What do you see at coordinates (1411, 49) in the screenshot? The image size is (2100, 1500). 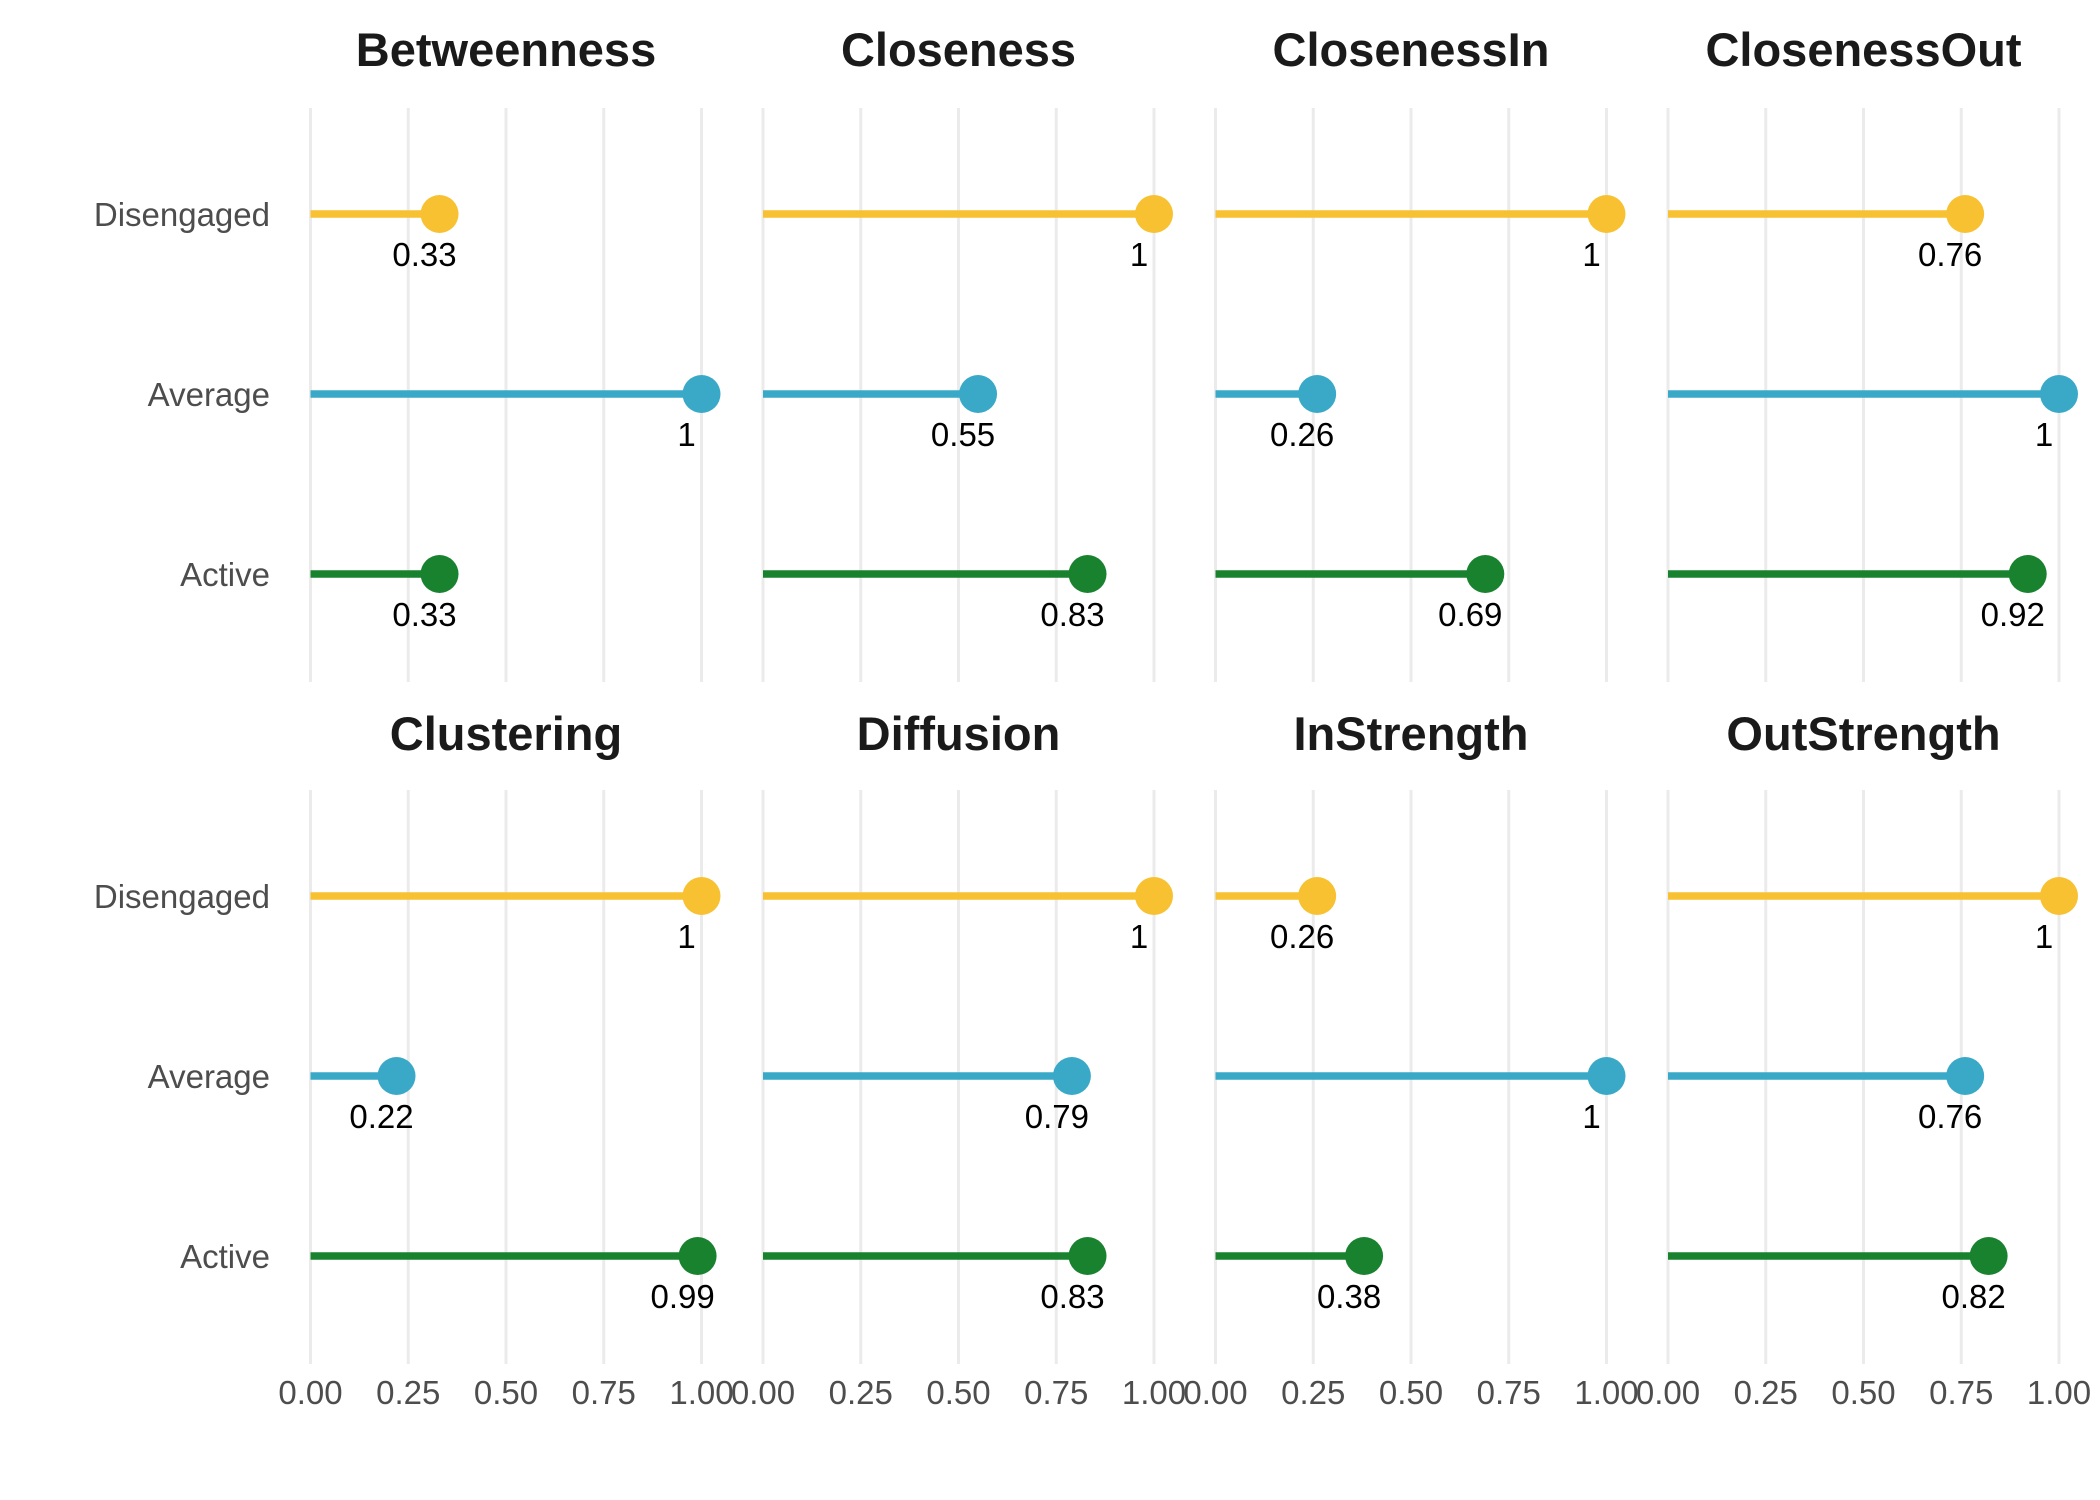 I see `facet-title: ClosenessIn` at bounding box center [1411, 49].